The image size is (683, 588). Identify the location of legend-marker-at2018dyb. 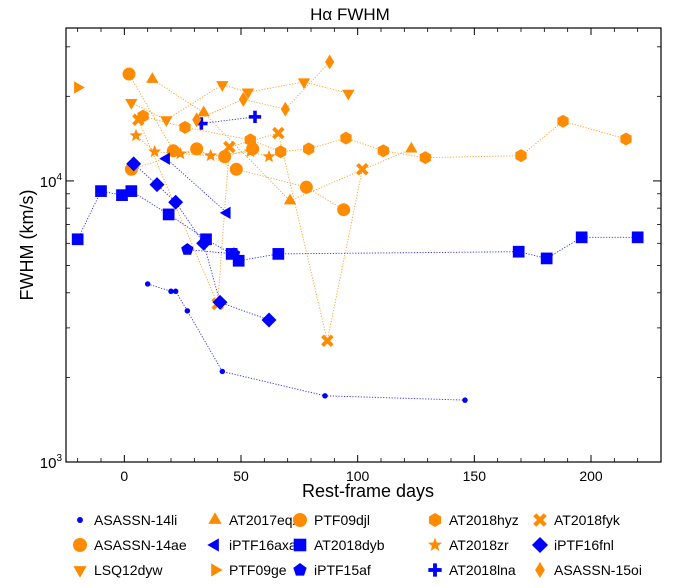
(300, 545).